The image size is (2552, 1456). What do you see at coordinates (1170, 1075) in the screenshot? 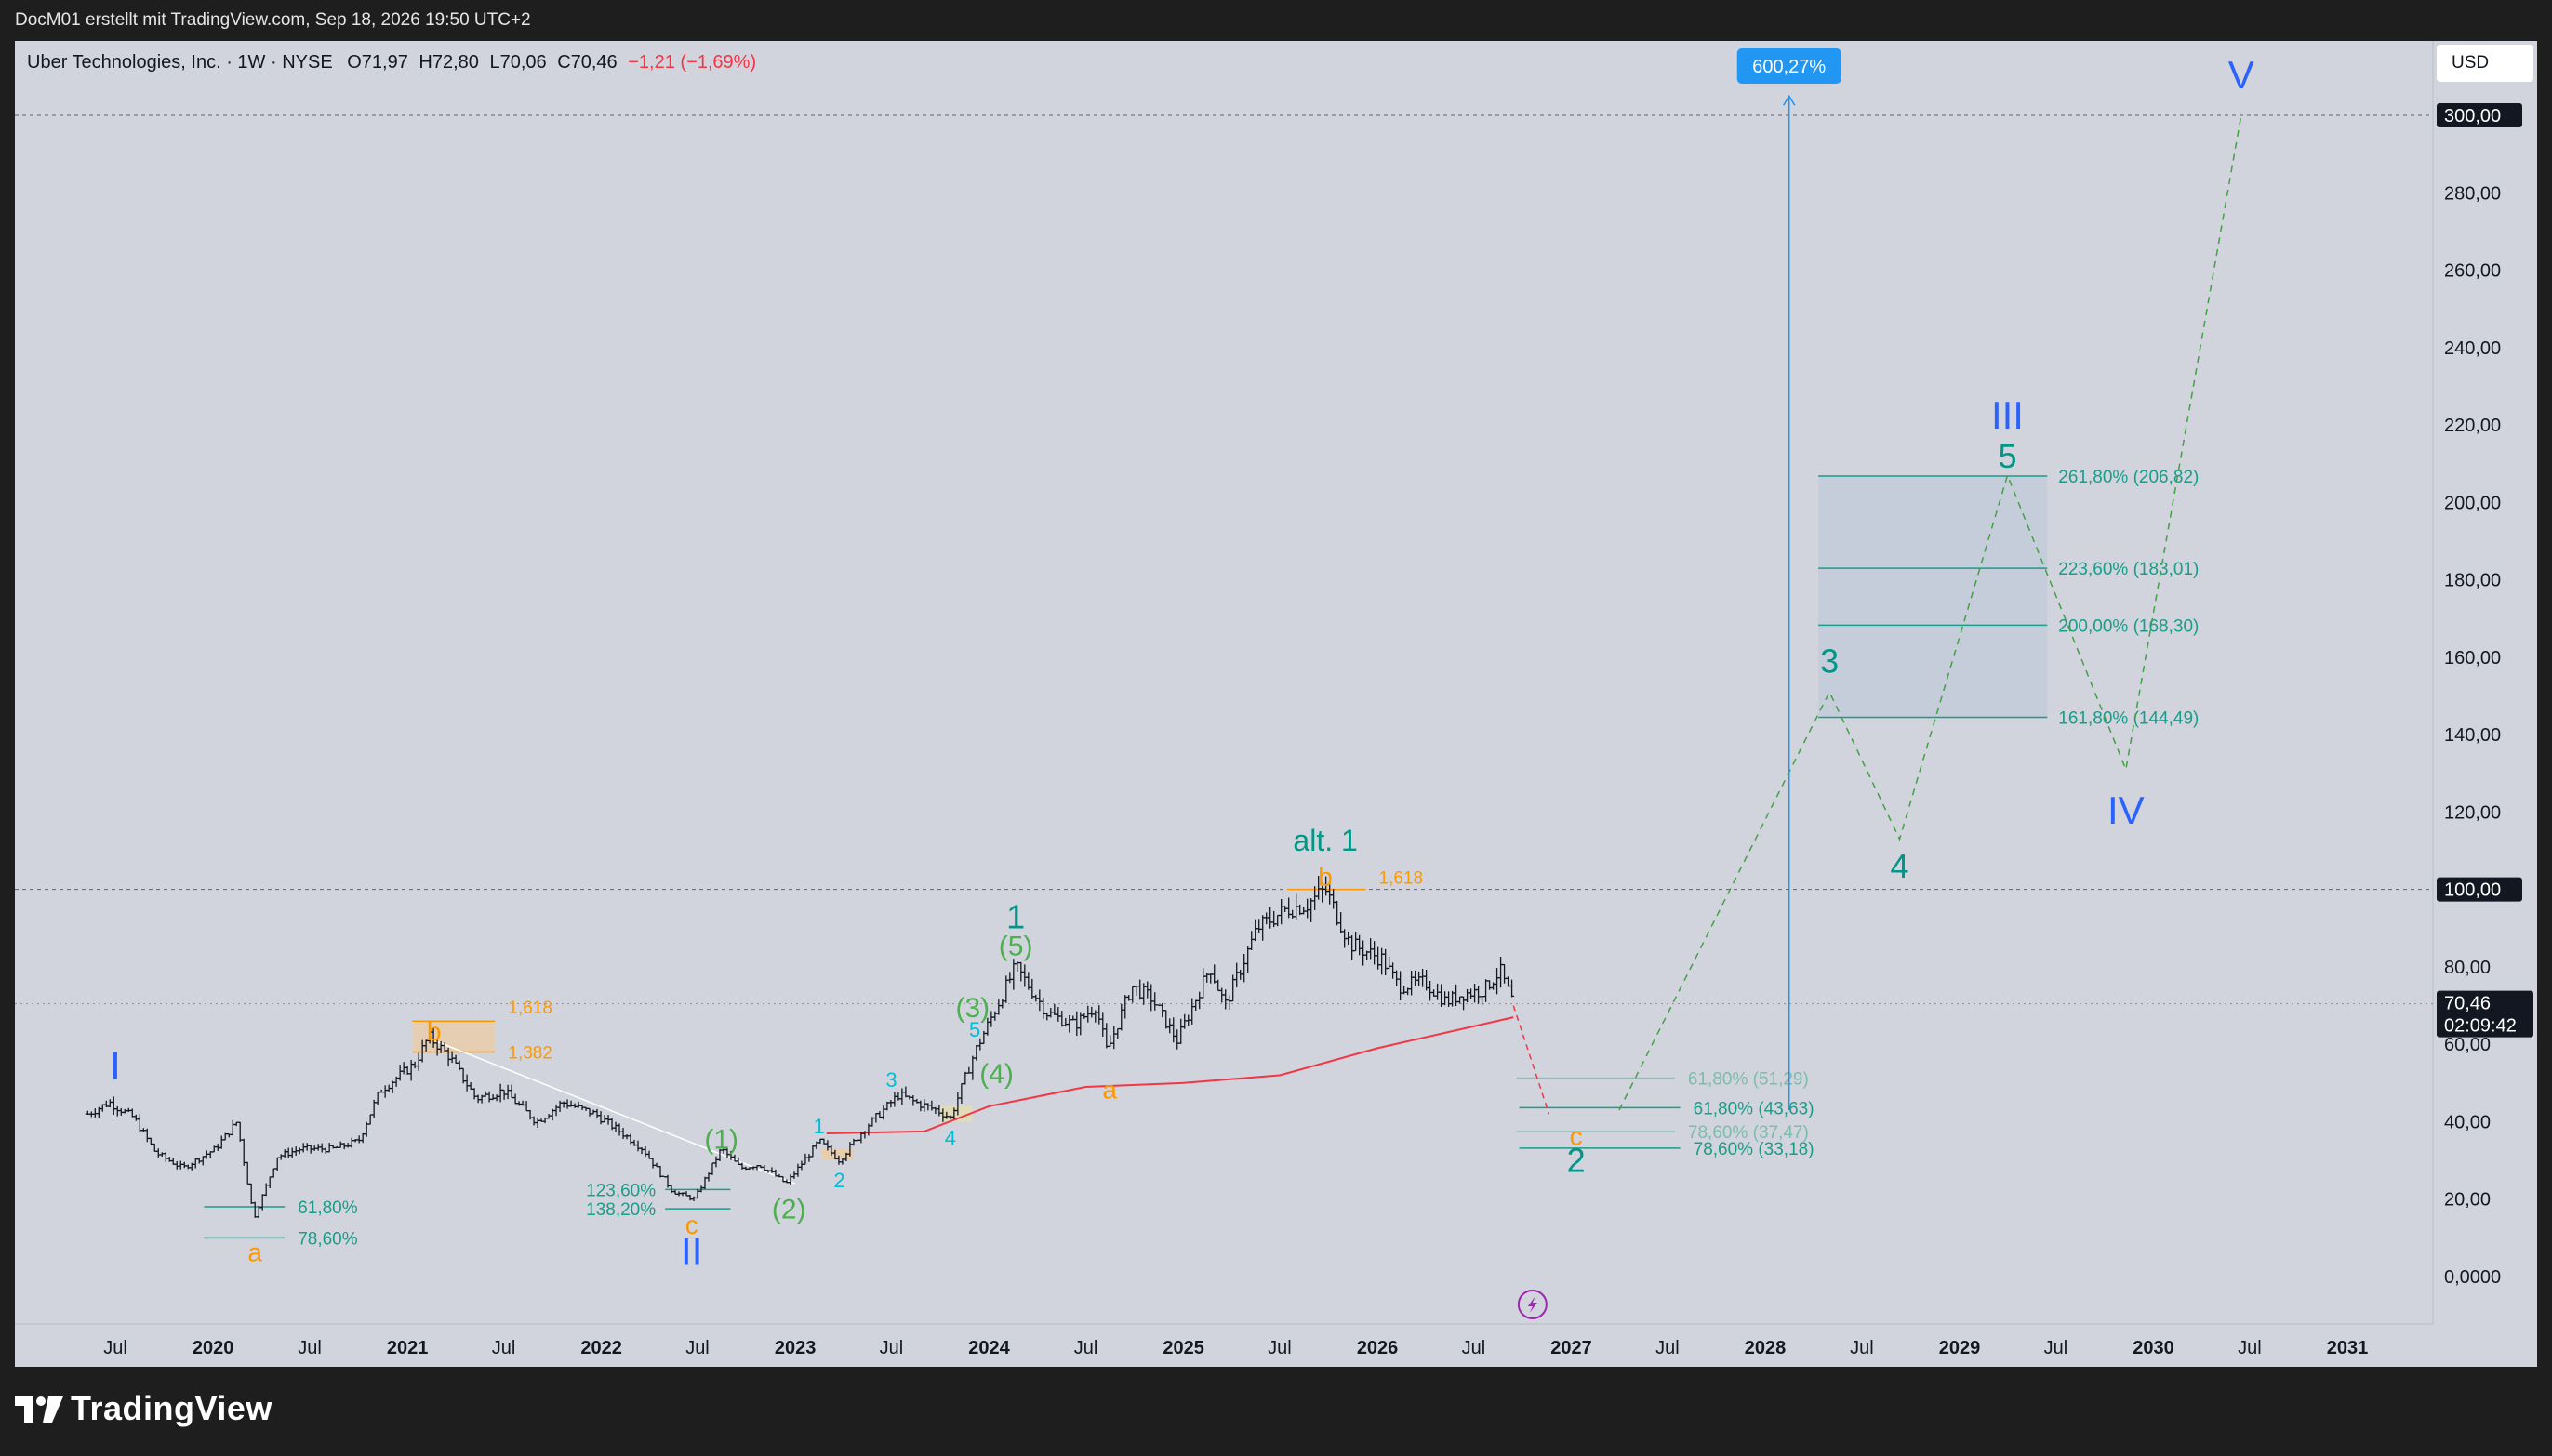
I see `moving-average-line` at bounding box center [1170, 1075].